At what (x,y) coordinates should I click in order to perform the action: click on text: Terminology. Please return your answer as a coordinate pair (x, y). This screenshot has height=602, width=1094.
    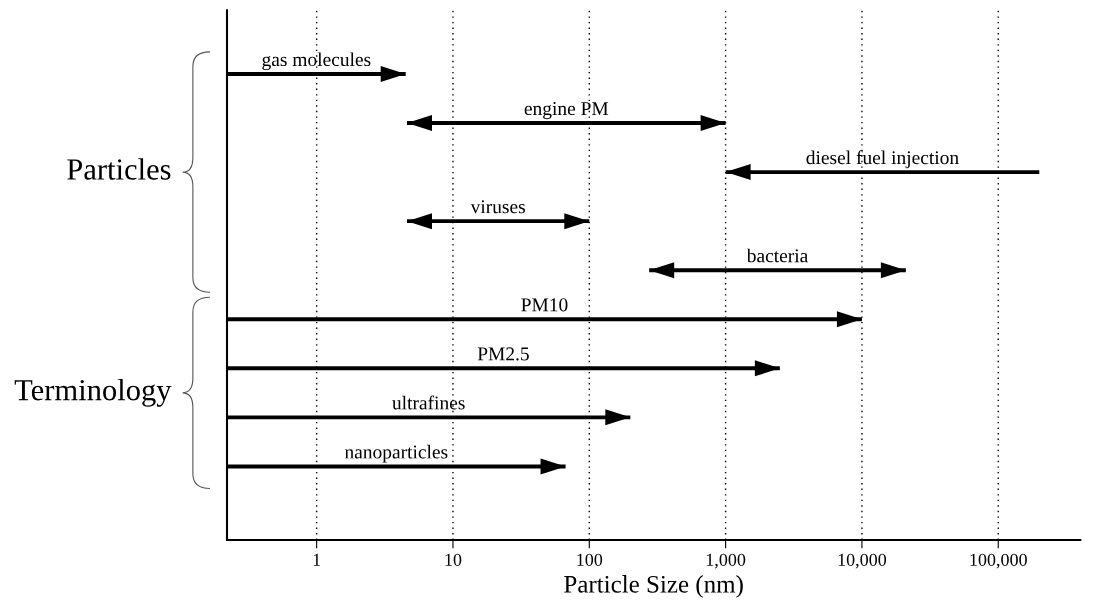
    Looking at the image, I should click on (93, 392).